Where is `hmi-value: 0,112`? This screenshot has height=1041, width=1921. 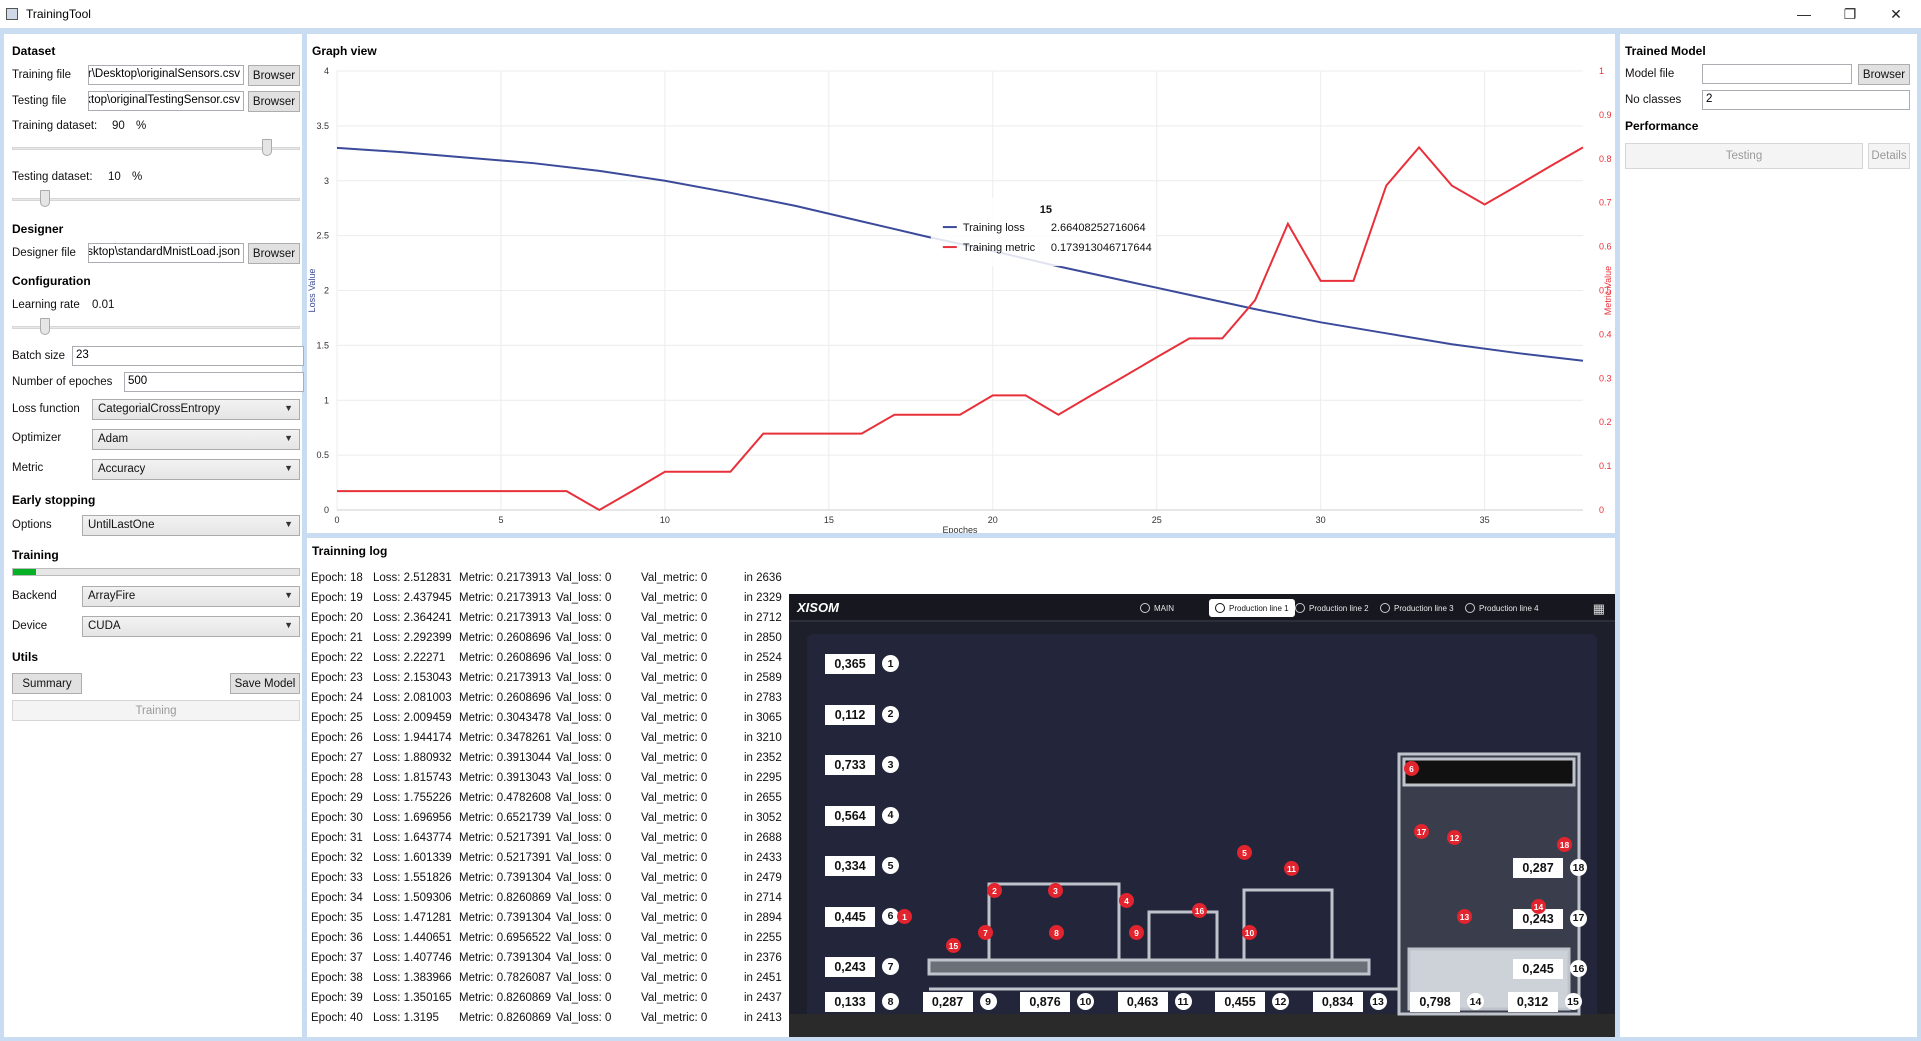
hmi-value: 0,112 is located at coordinates (850, 714).